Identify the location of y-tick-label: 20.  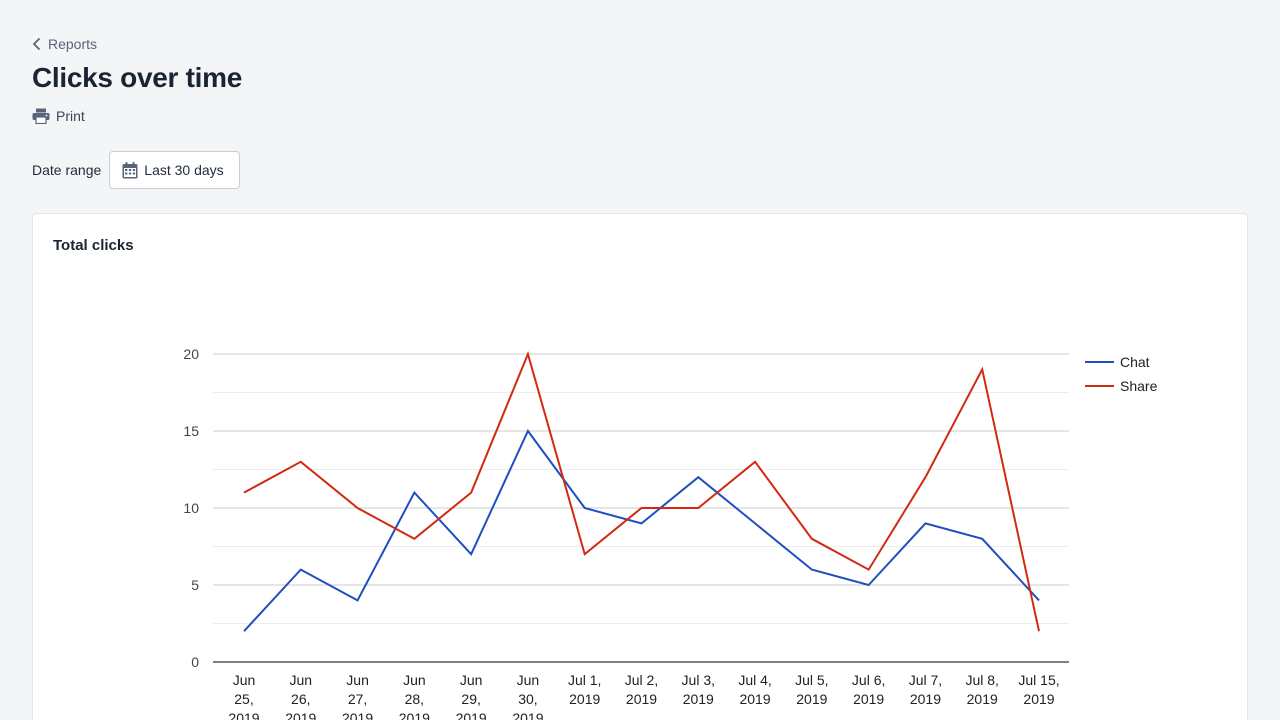
(191, 354).